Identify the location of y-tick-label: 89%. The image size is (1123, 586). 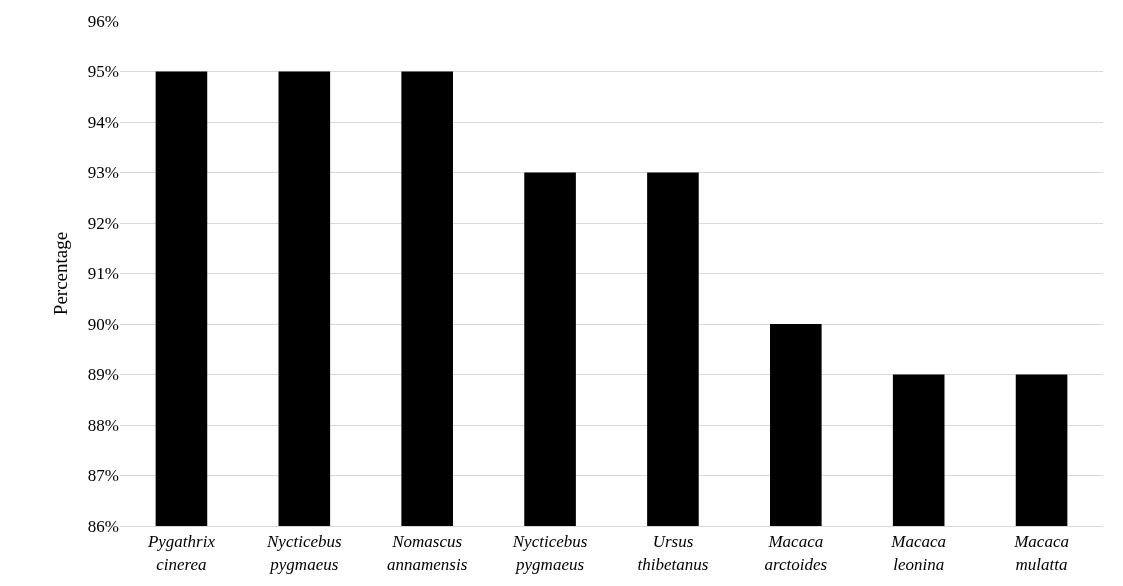
(103, 375).